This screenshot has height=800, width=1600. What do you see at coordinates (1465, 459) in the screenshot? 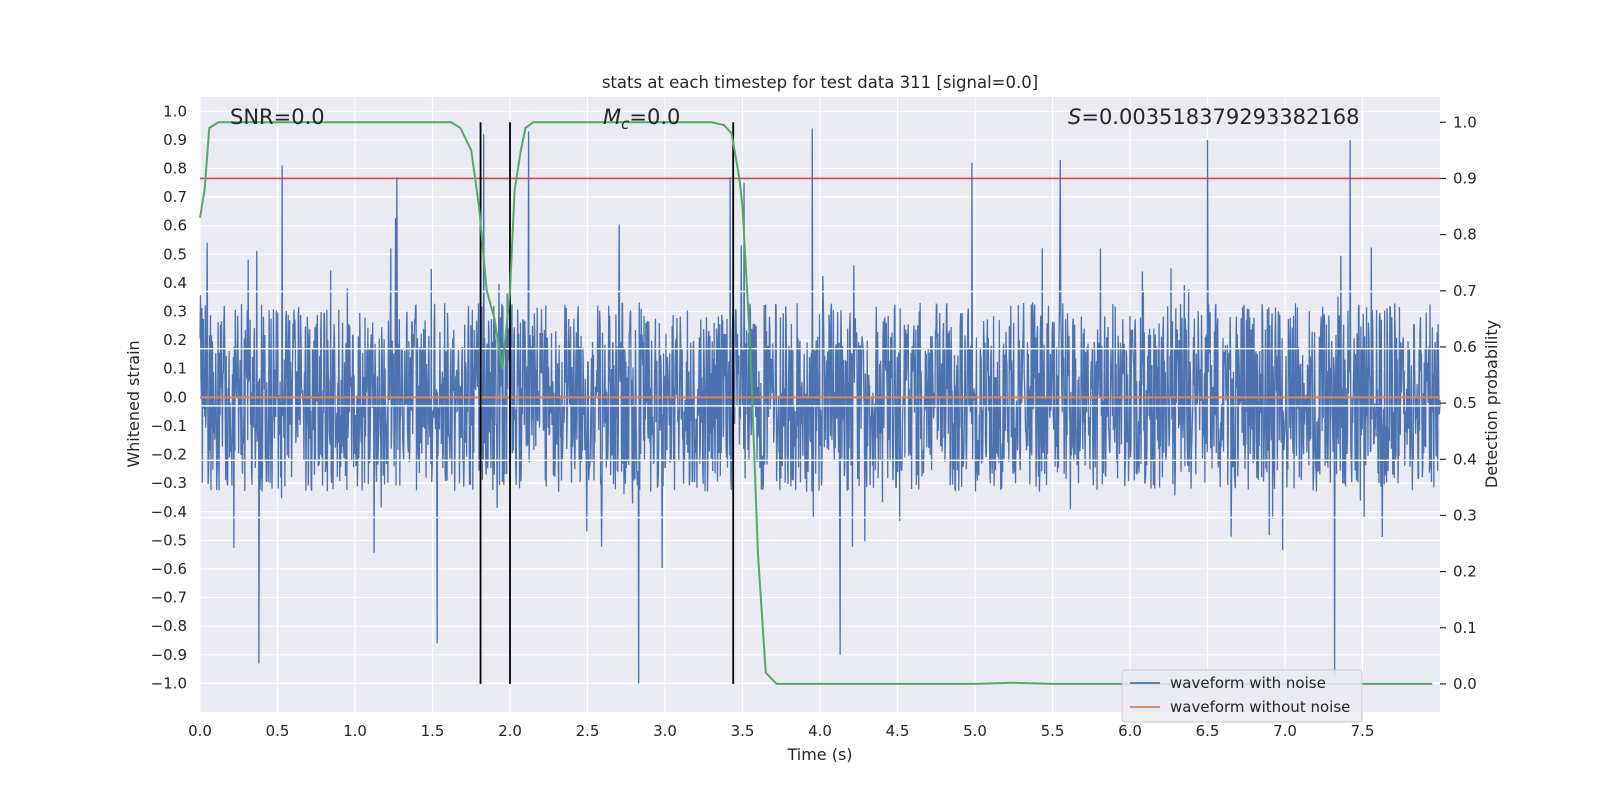
I see `y-right-tick-label: 0.4` at bounding box center [1465, 459].